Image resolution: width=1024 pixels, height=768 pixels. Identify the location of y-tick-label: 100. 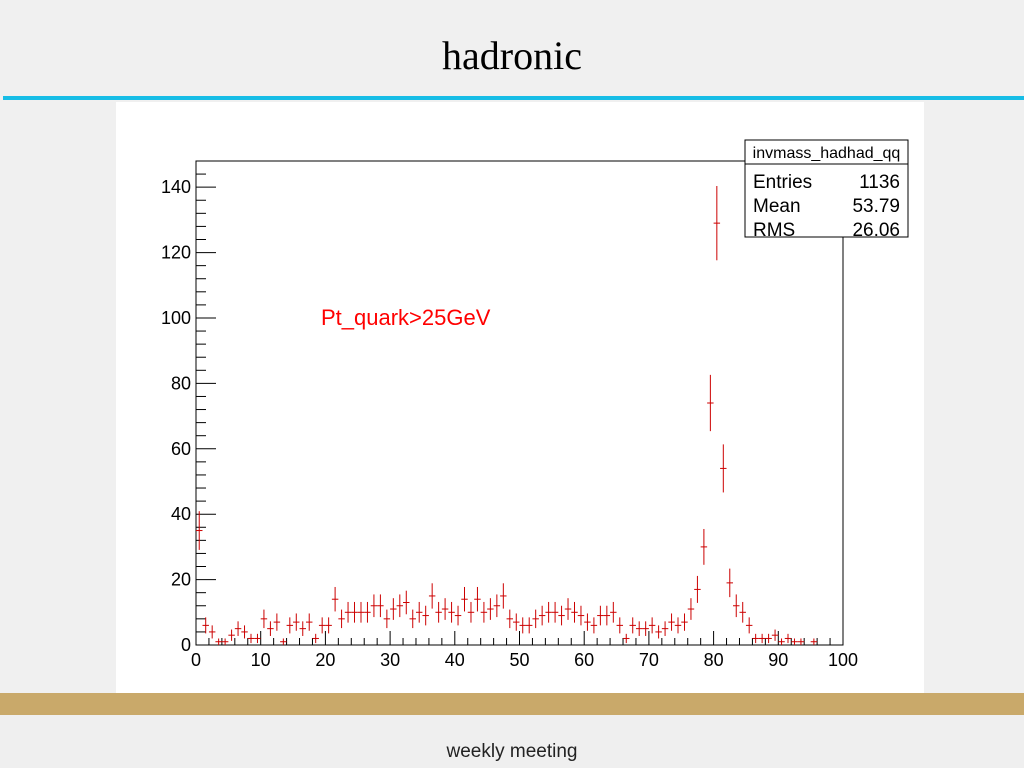
(176, 318).